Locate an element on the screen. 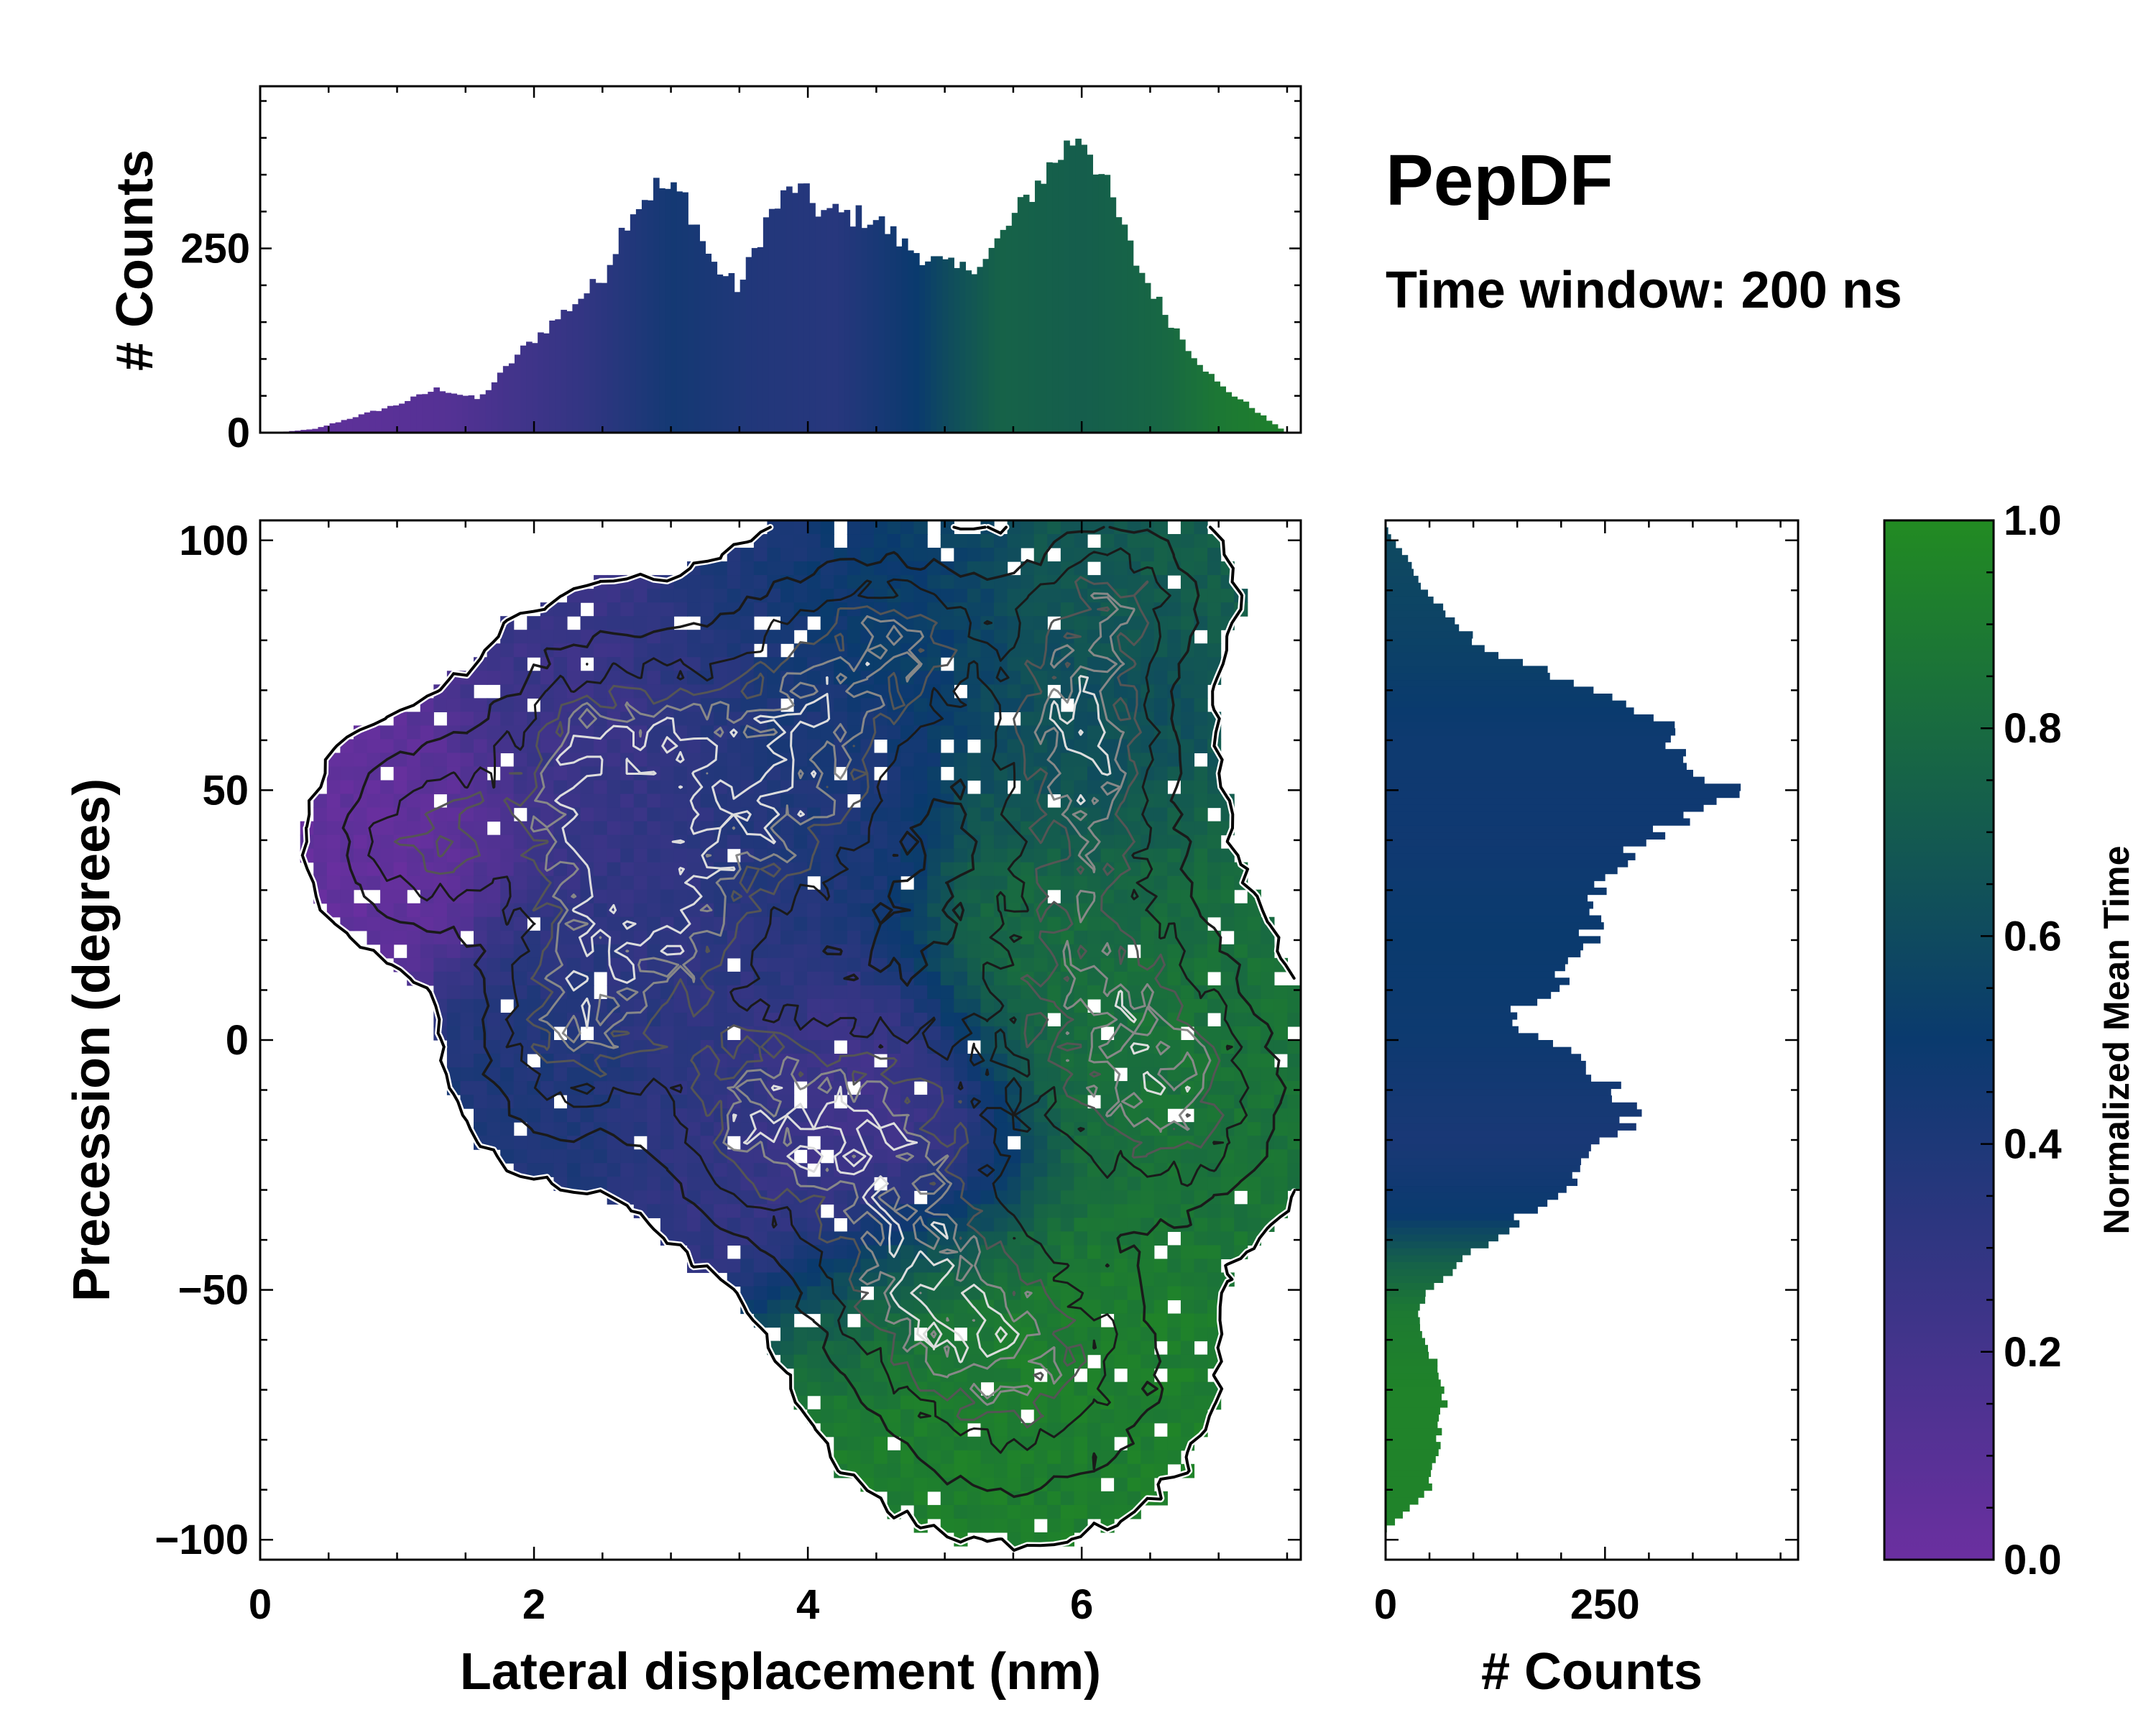  main-xtick-label: 0 is located at coordinates (260, 1604).